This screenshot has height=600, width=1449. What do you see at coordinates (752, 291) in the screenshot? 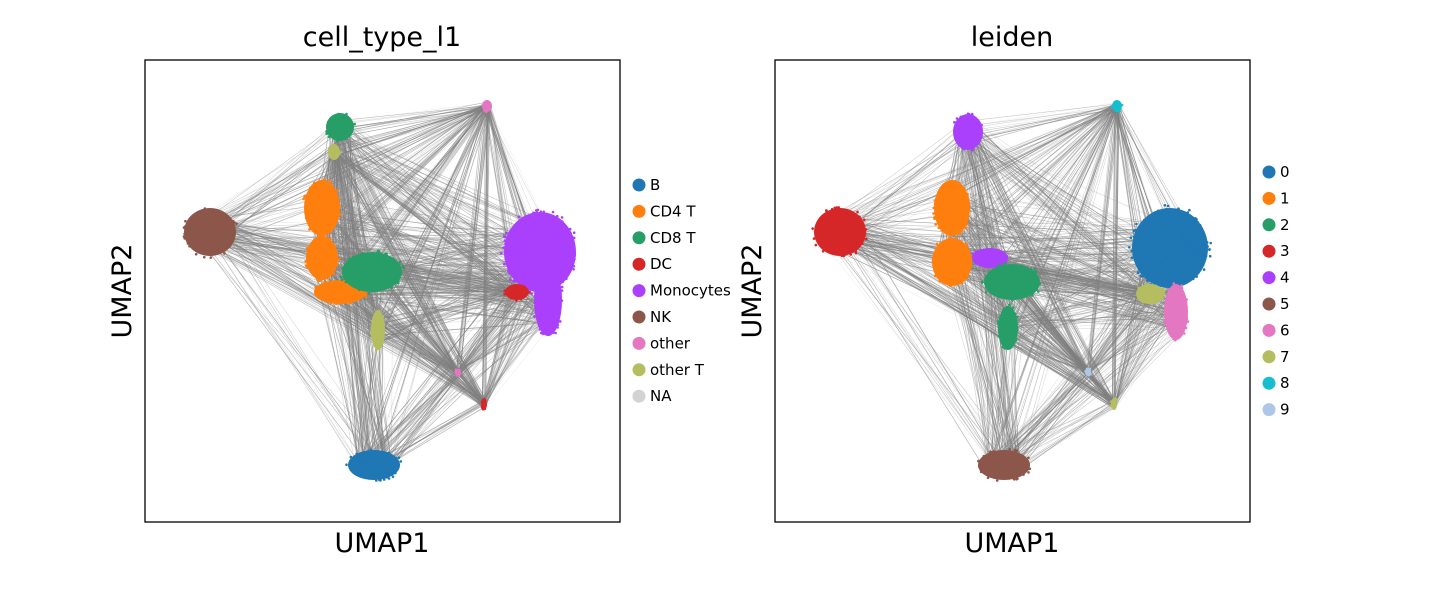
I see `y-axis-label: UMAP2` at bounding box center [752, 291].